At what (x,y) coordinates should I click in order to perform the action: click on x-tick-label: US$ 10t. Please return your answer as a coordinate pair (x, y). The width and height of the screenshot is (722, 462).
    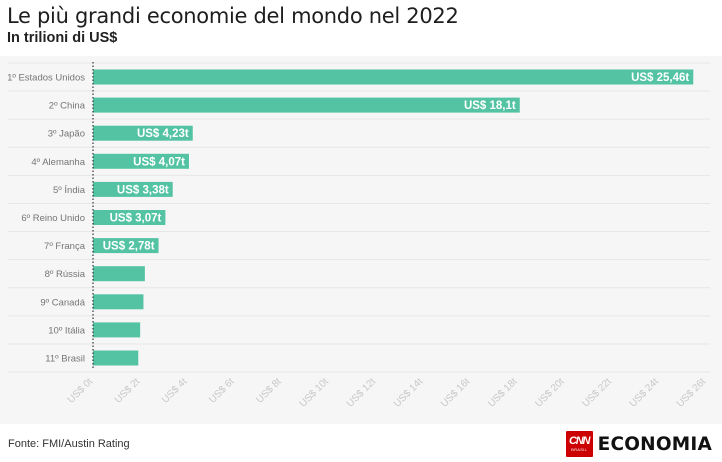
    Looking at the image, I should click on (314, 392).